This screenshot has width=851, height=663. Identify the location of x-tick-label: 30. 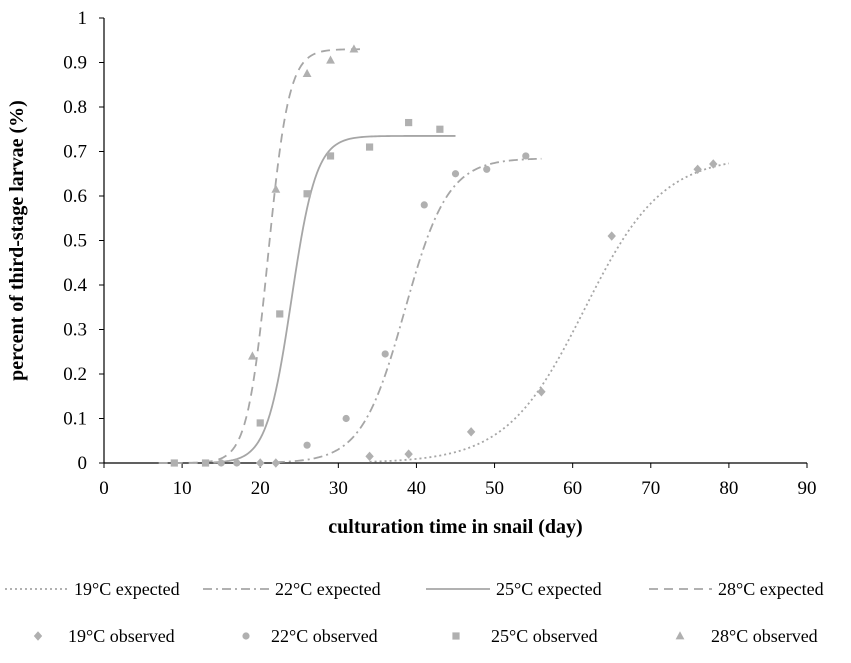
(338, 488).